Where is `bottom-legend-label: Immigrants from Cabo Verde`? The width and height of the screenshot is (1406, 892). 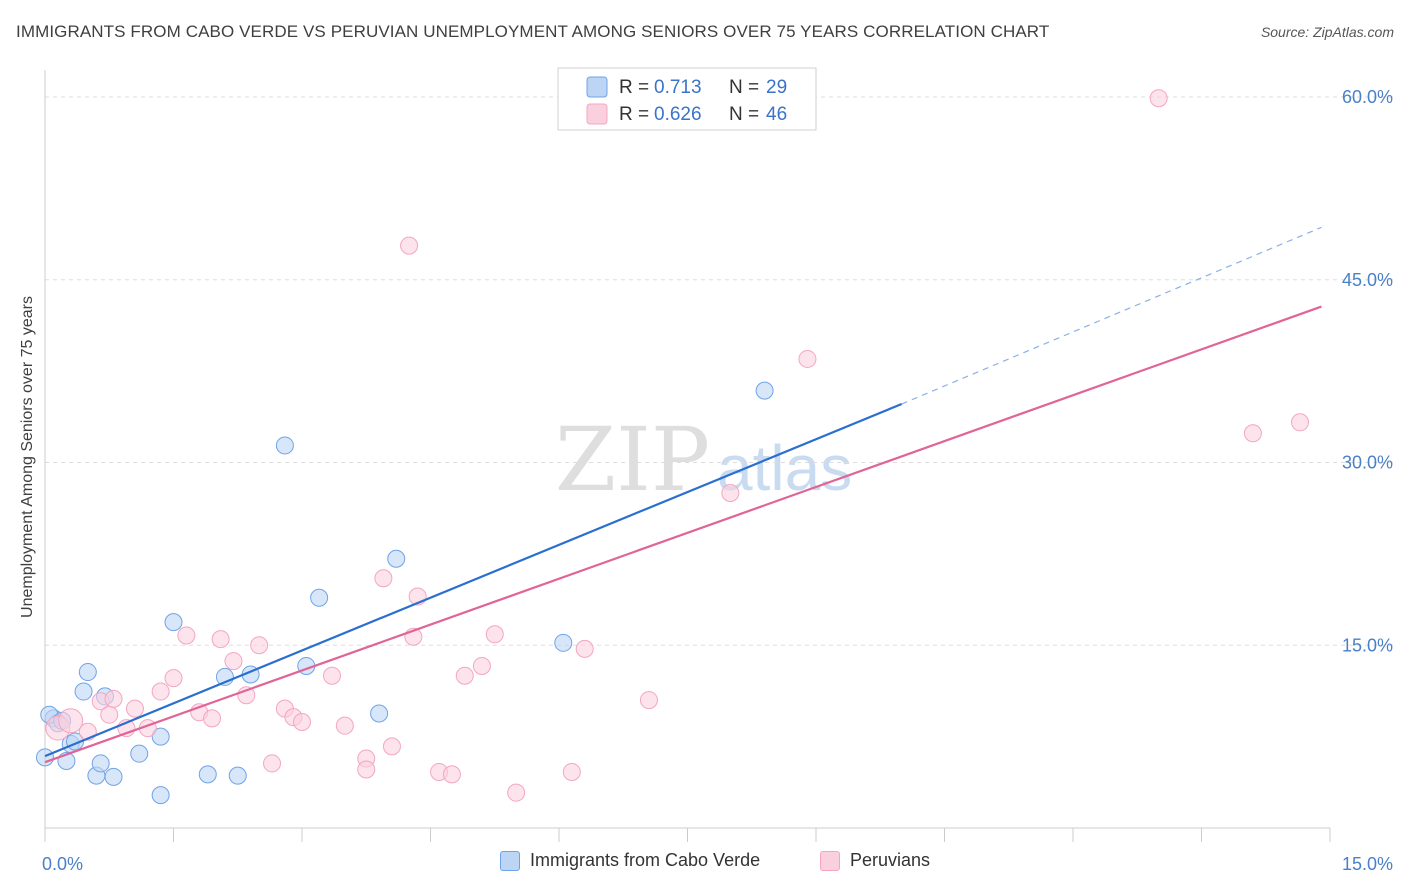
bottom-legend-label: Immigrants from Cabo Verde is located at coordinates (645, 860).